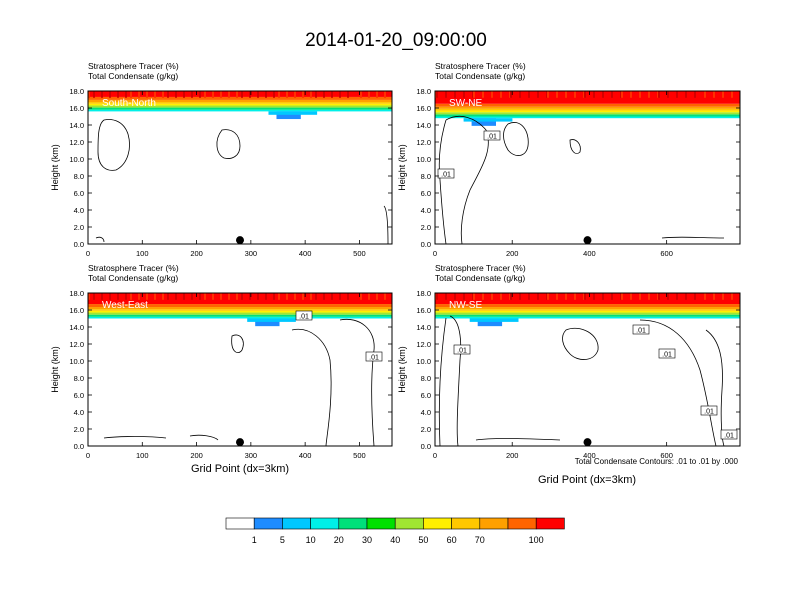  Describe the element at coordinates (240, 442) in the screenshot. I see `location-marker` at that location.